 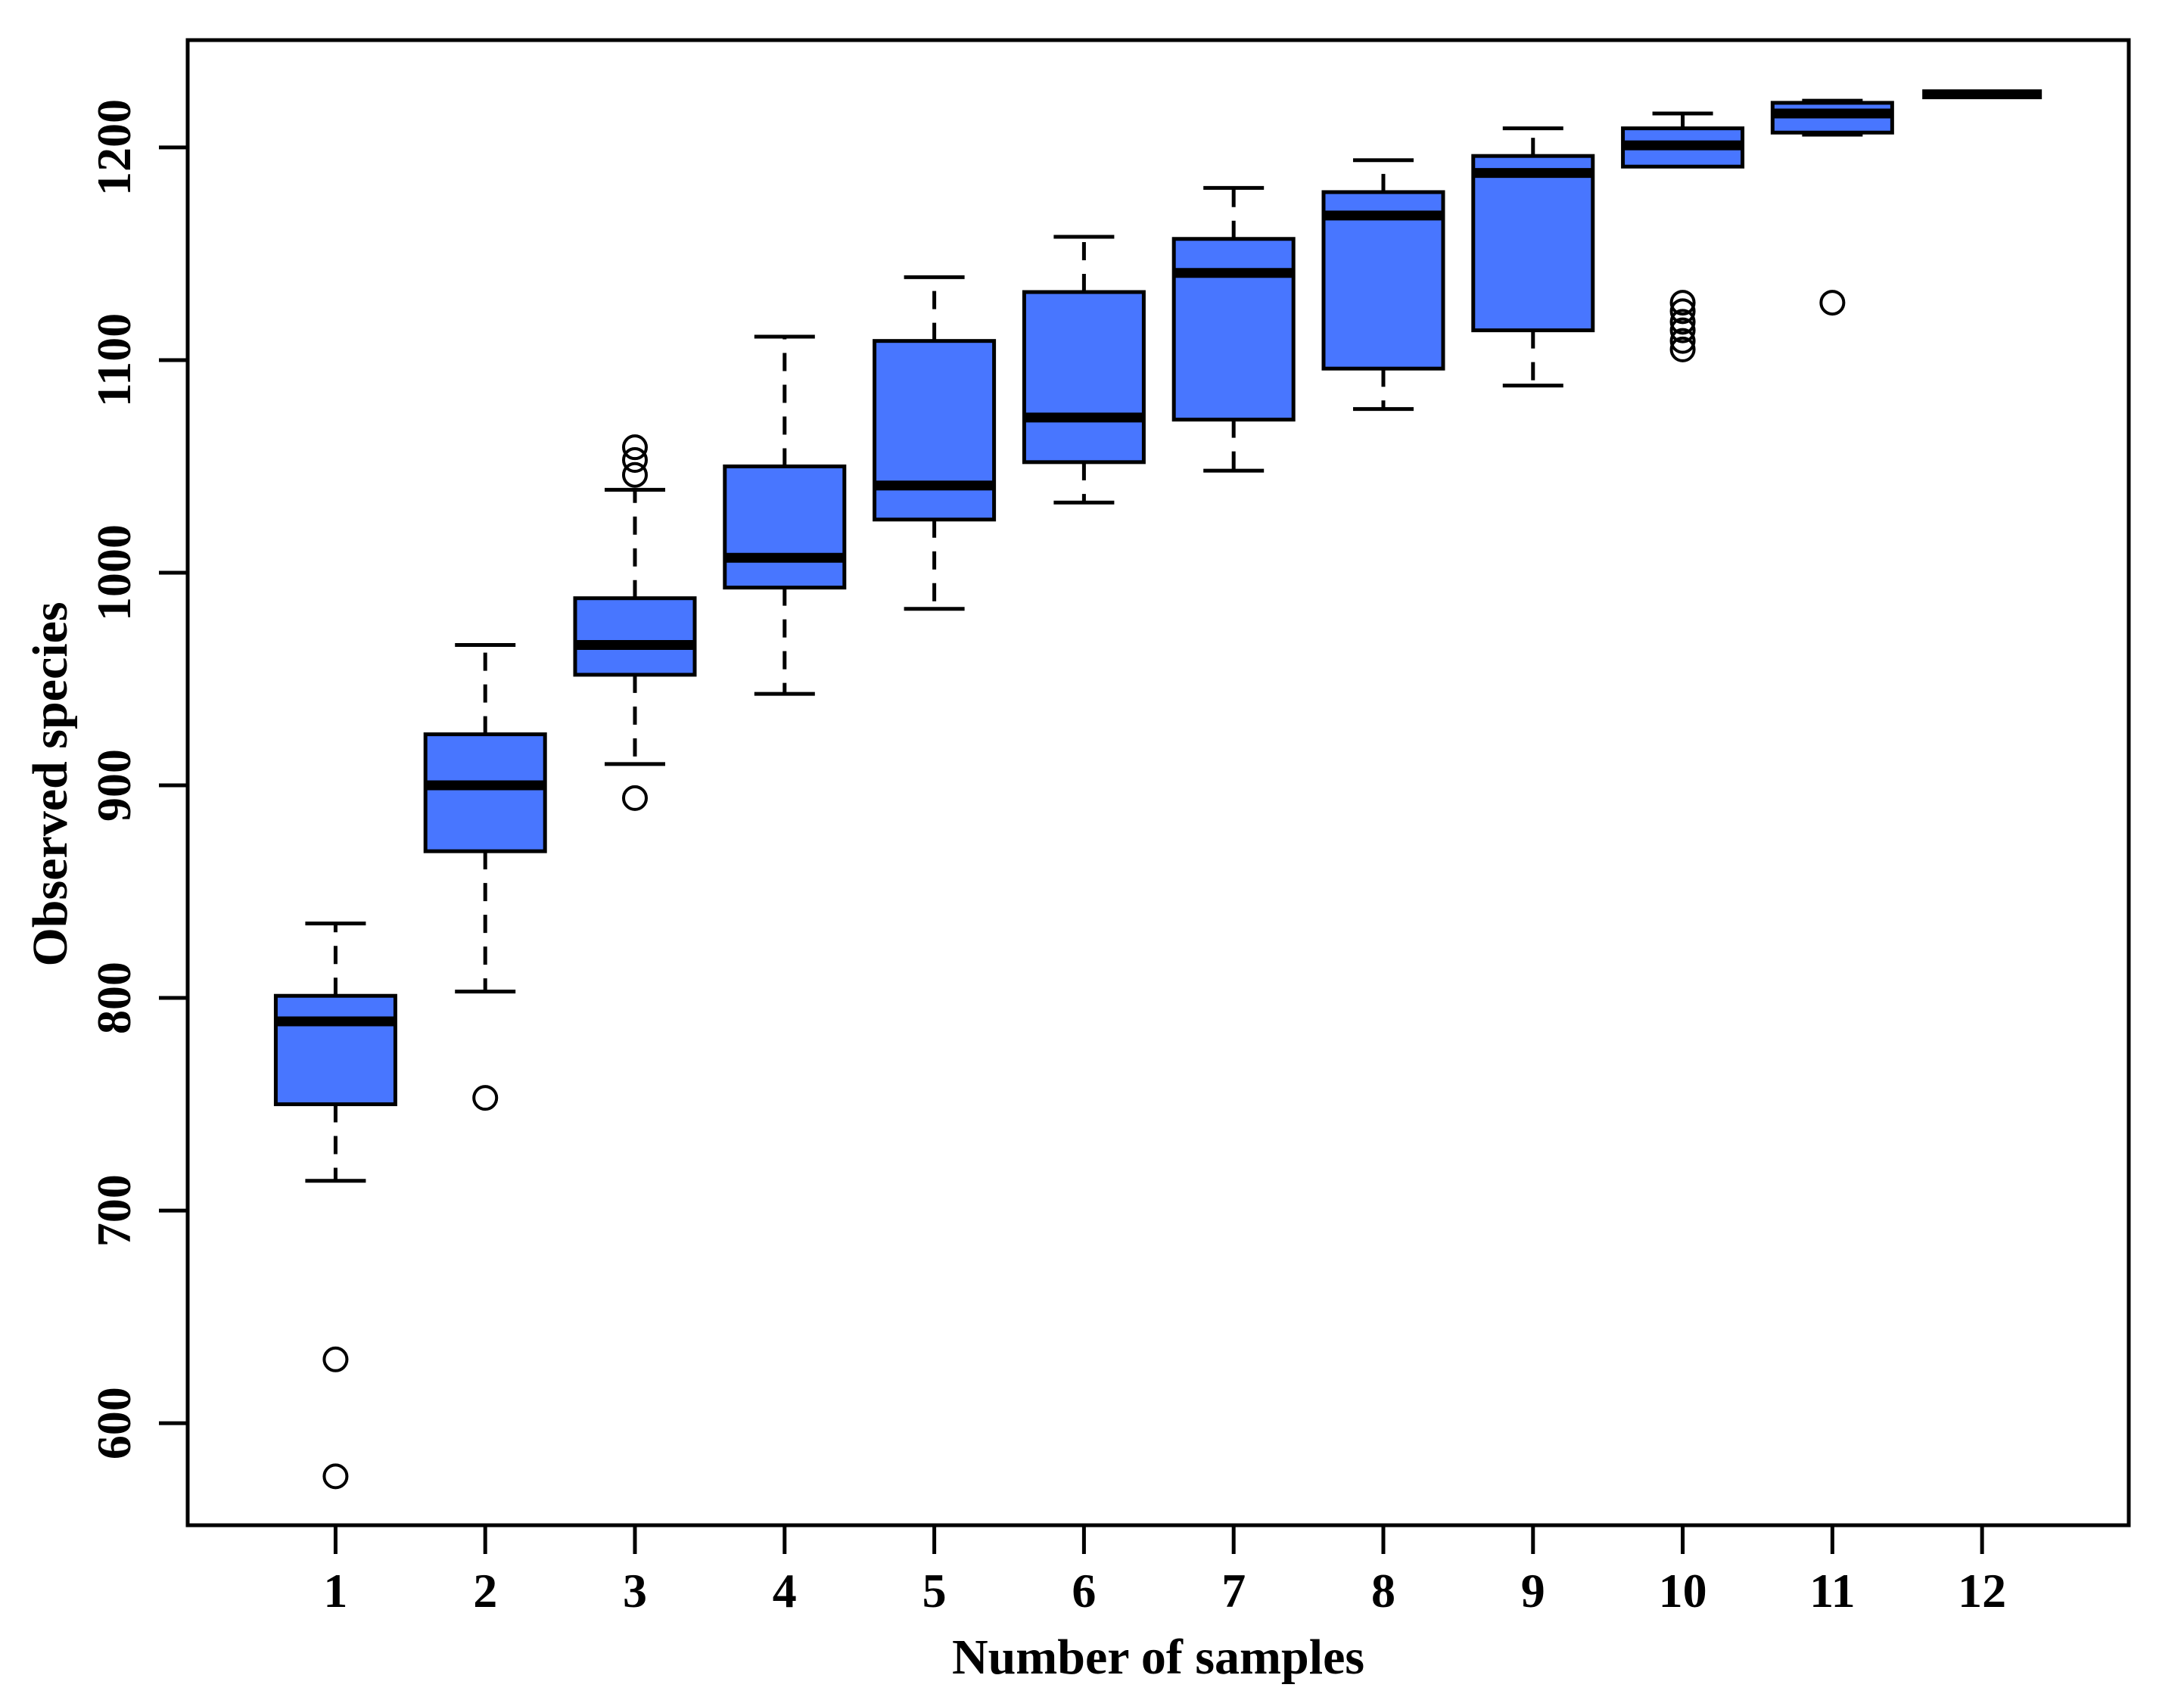 I want to click on x-tick-label: 11, so click(x=1832, y=1591).